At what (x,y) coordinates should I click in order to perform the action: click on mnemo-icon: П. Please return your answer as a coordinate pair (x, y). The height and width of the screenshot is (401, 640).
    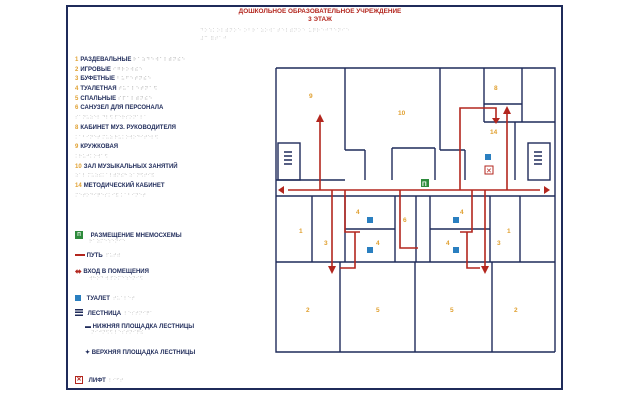
    Looking at the image, I should click on (79, 235).